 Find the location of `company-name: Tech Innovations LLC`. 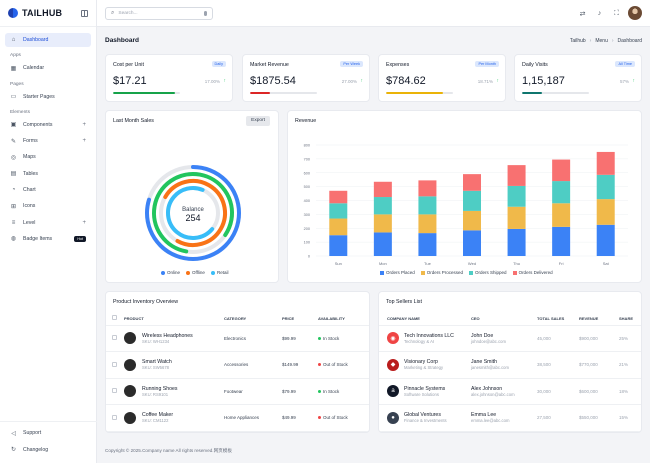

company-name: Tech Innovations LLC is located at coordinates (429, 335).